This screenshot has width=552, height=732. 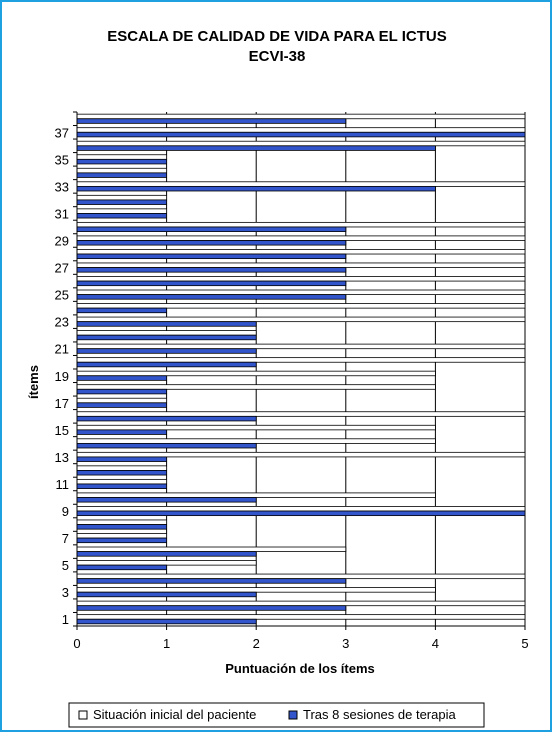 What do you see at coordinates (62, 295) in the screenshot?
I see `y-tick-label: 25` at bounding box center [62, 295].